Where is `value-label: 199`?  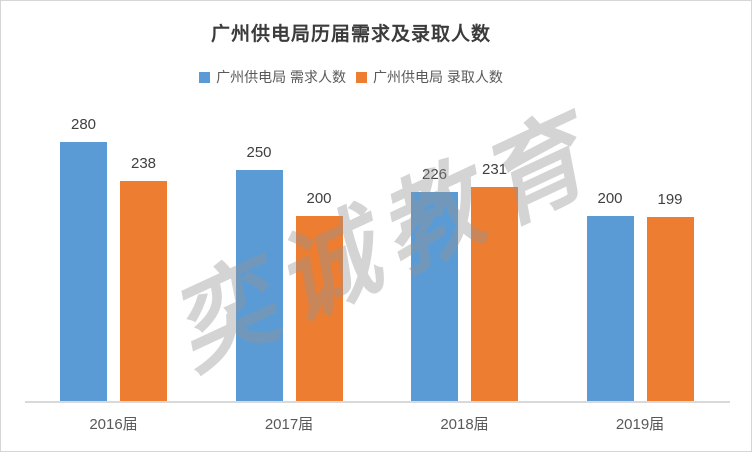
value-label: 199 is located at coordinates (670, 199).